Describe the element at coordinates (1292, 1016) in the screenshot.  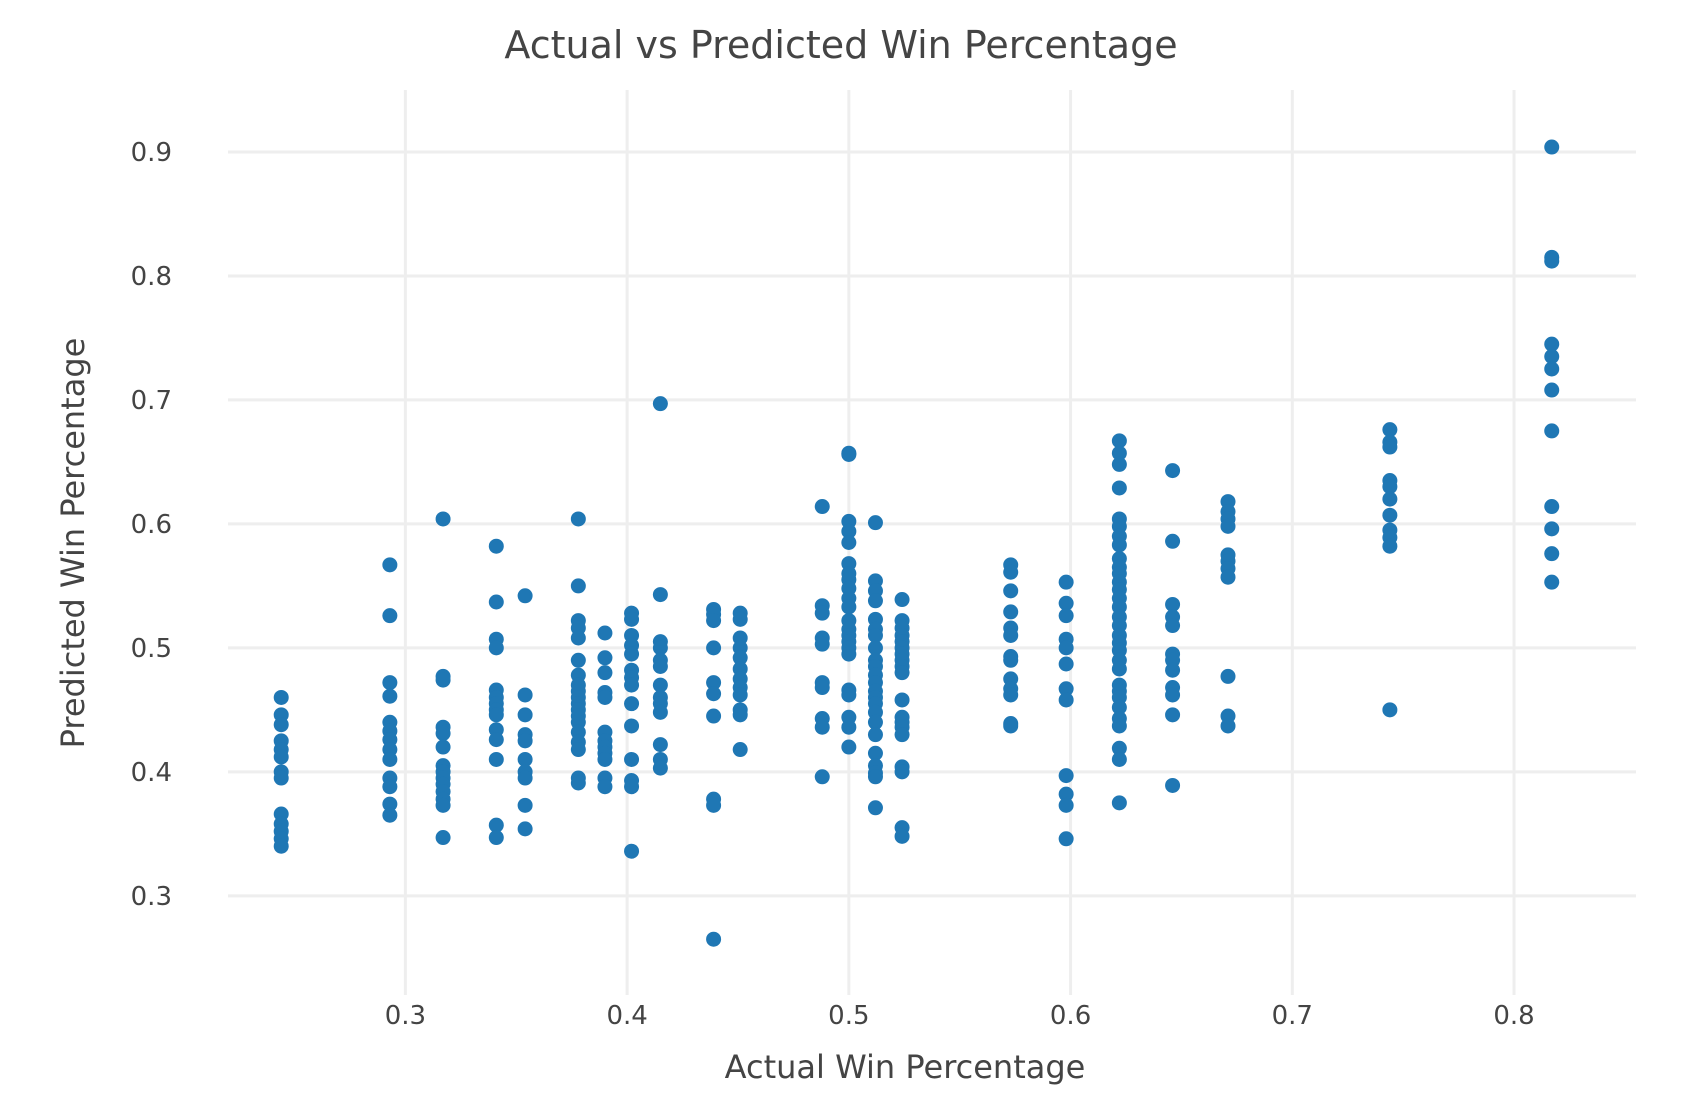
I see `x-tick-label: 0.7` at that location.